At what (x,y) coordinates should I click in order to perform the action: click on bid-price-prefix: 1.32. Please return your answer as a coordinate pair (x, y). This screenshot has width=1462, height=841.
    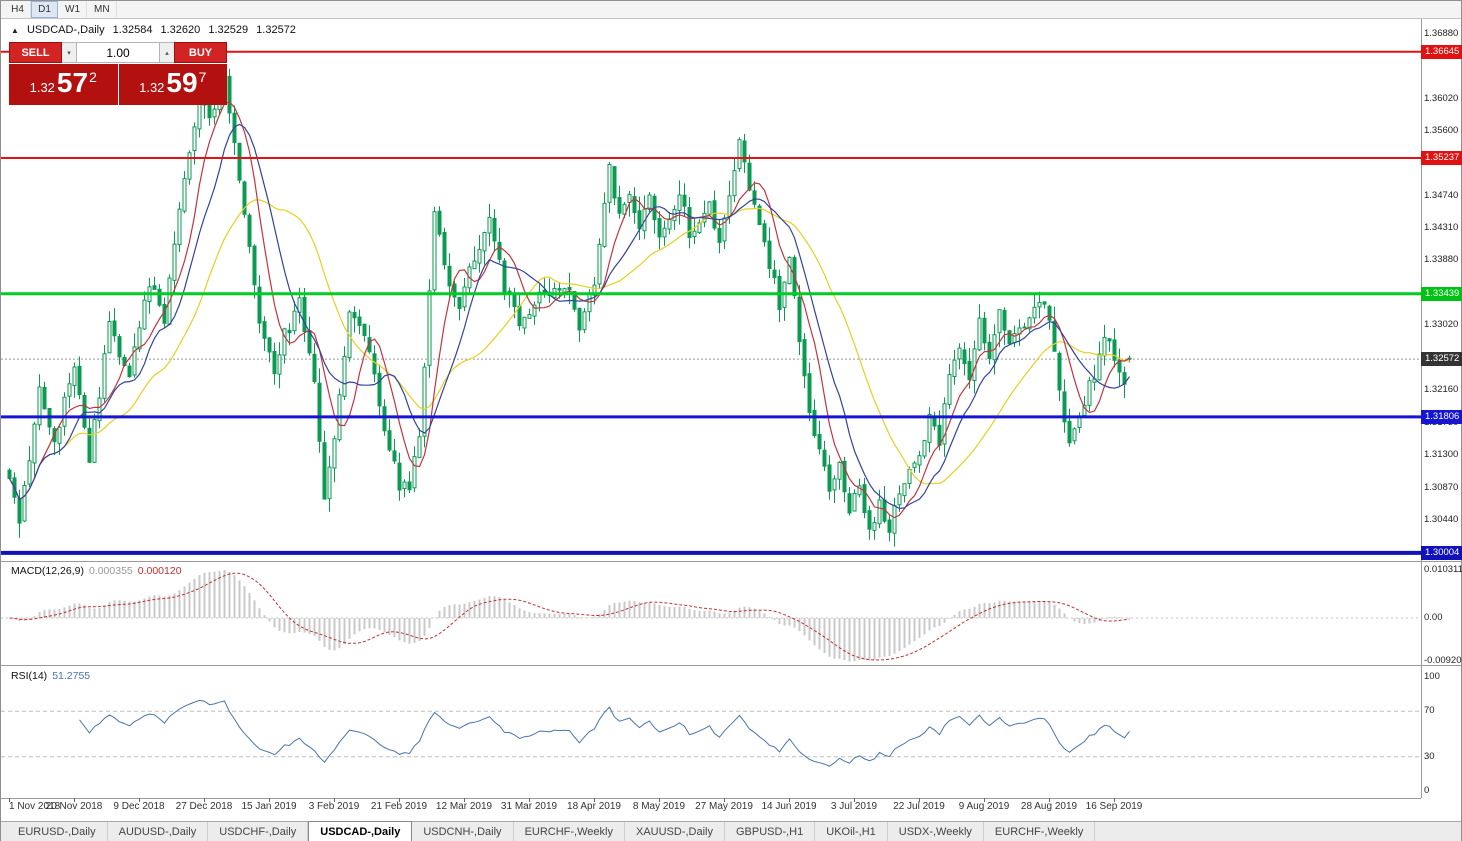
    Looking at the image, I should click on (42, 87).